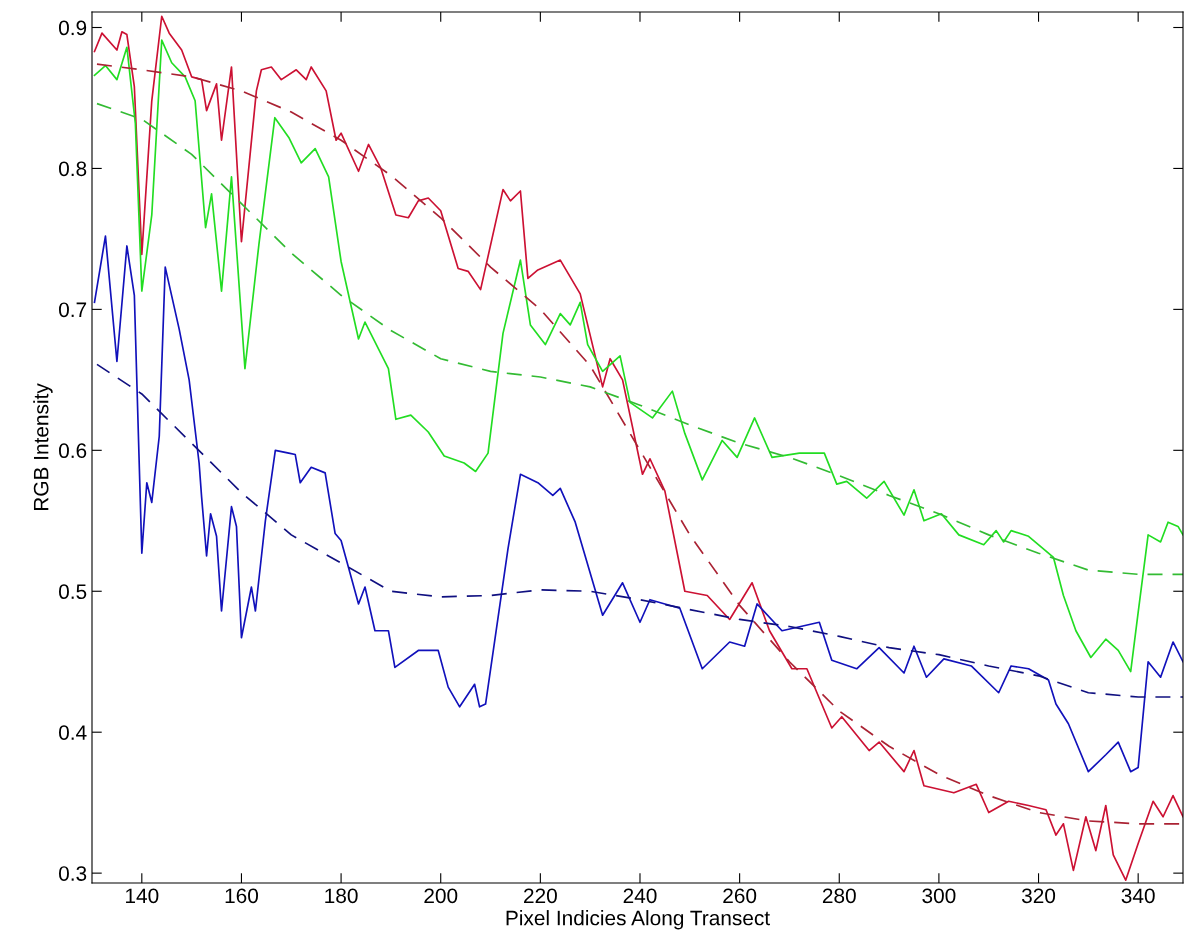 The width and height of the screenshot is (1185, 947). Describe the element at coordinates (640, 896) in the screenshot. I see `x-tick-label: 240` at that location.